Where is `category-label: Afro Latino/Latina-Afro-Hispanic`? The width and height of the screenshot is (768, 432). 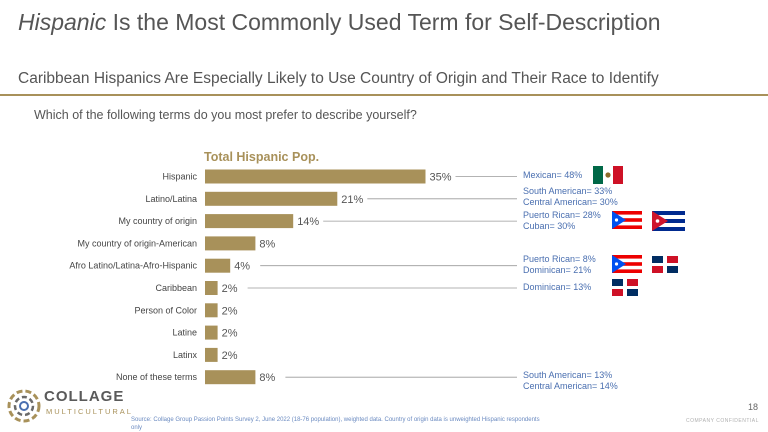 category-label: Afro Latino/Latina-Afro-Hispanic is located at coordinates (133, 266).